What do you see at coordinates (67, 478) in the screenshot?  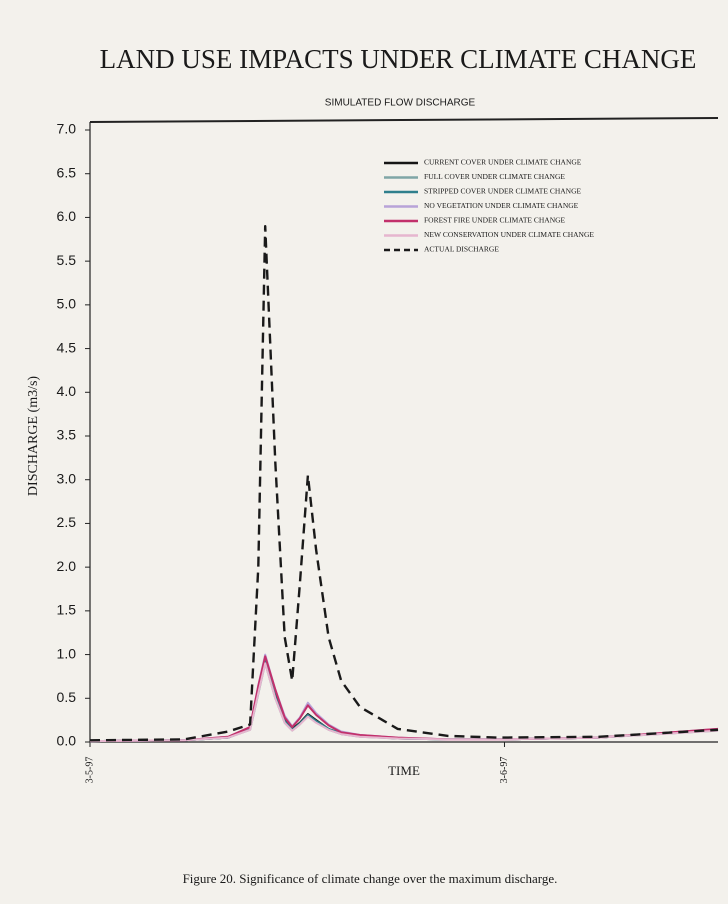 I see `y-tick-label: 3.0` at bounding box center [67, 478].